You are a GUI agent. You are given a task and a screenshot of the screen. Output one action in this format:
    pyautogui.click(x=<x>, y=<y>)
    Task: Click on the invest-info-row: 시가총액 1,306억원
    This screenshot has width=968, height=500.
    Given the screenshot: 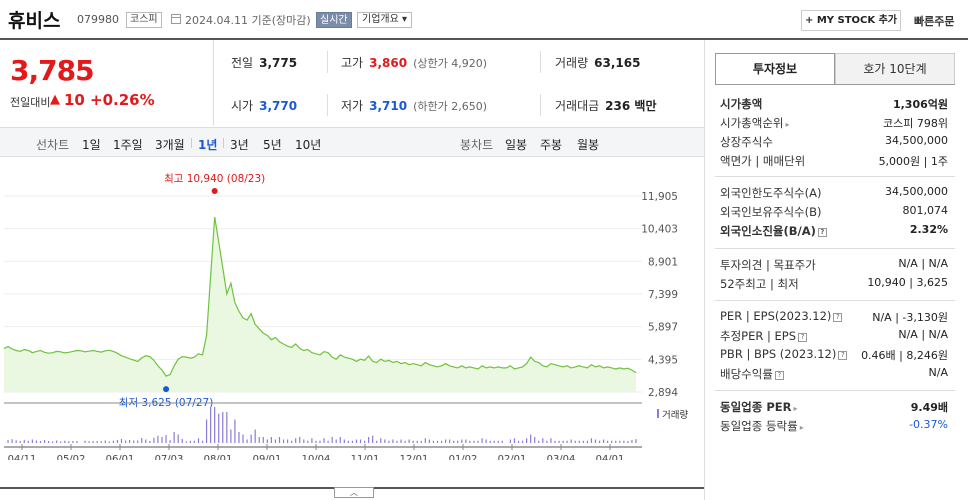 What is the action you would take?
    pyautogui.click(x=834, y=104)
    